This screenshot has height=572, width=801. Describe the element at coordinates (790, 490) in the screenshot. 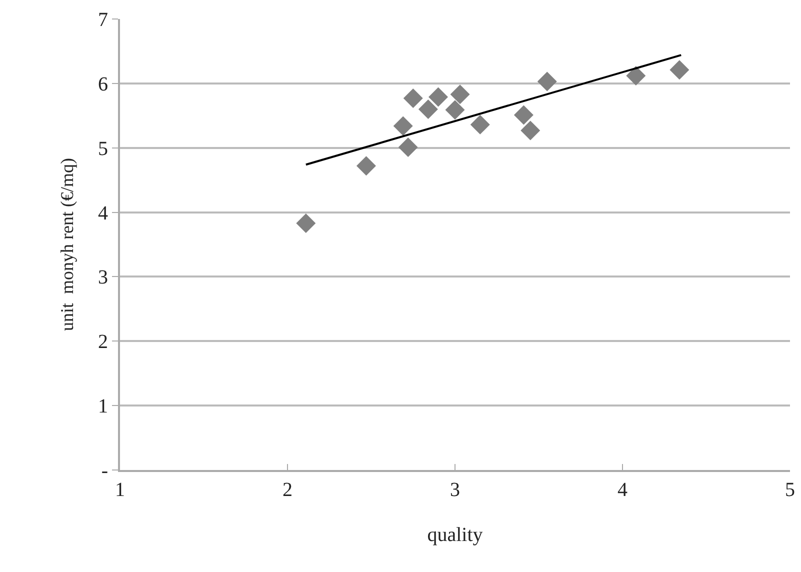

I see `x-tick-label: 5` at that location.